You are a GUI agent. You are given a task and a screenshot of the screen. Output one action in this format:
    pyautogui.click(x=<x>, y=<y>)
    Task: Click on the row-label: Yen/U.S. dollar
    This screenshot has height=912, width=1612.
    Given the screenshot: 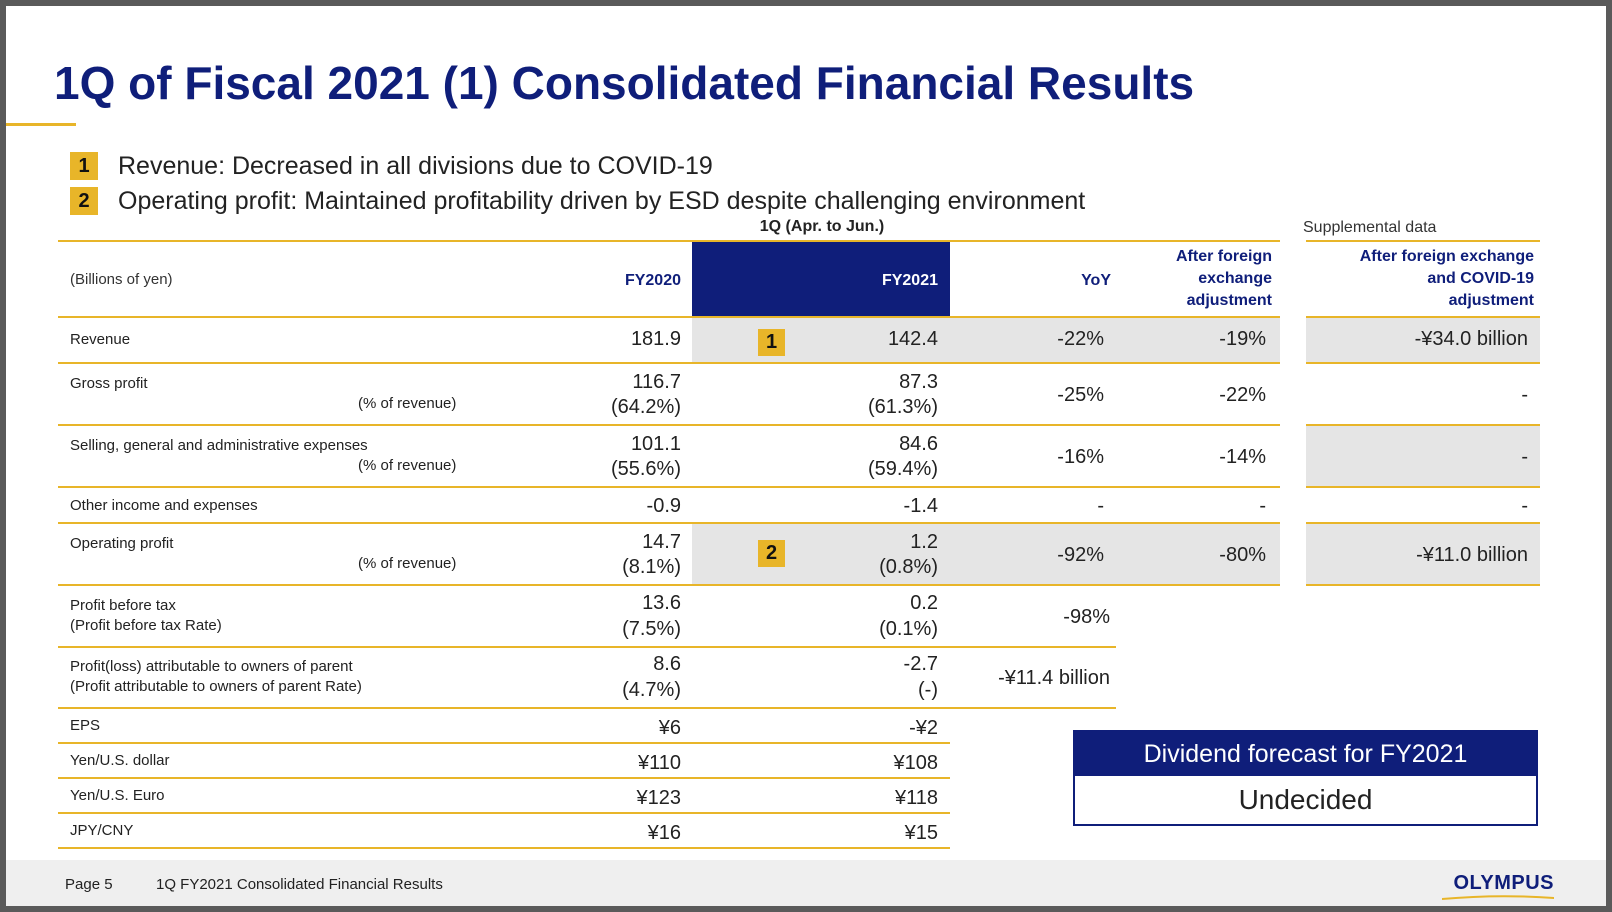 What is the action you would take?
    pyautogui.click(x=120, y=760)
    